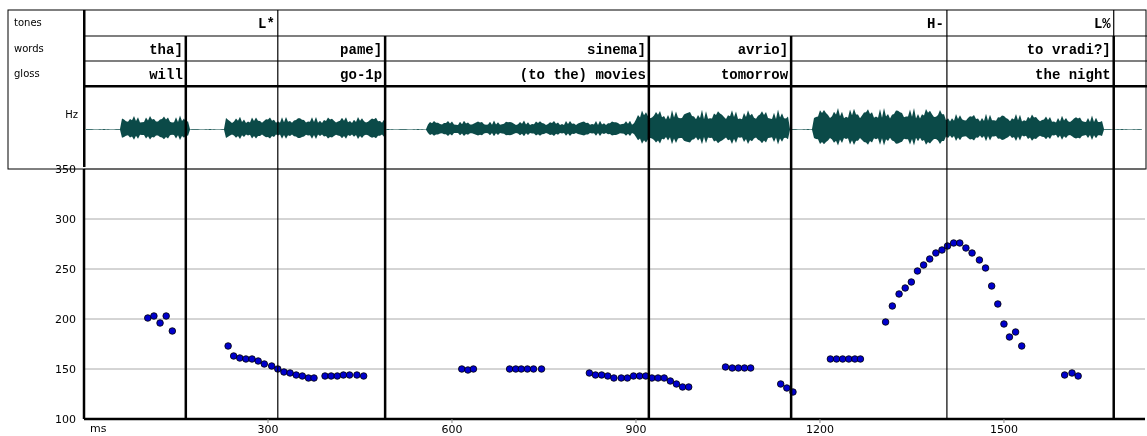 The image size is (1147, 436). What do you see at coordinates (266, 24) in the screenshot?
I see `ref-line-label: L*` at bounding box center [266, 24].